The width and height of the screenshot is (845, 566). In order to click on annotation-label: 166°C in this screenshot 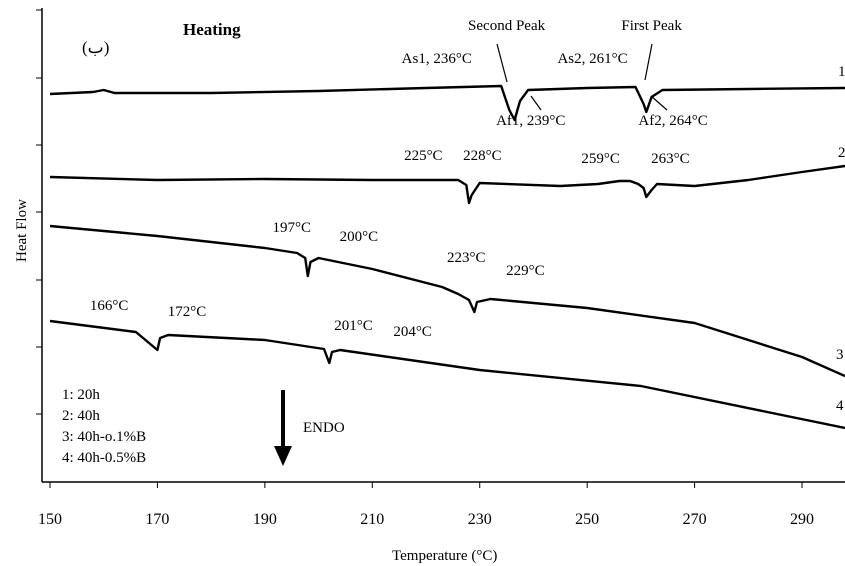, I will do `click(109, 306)`.